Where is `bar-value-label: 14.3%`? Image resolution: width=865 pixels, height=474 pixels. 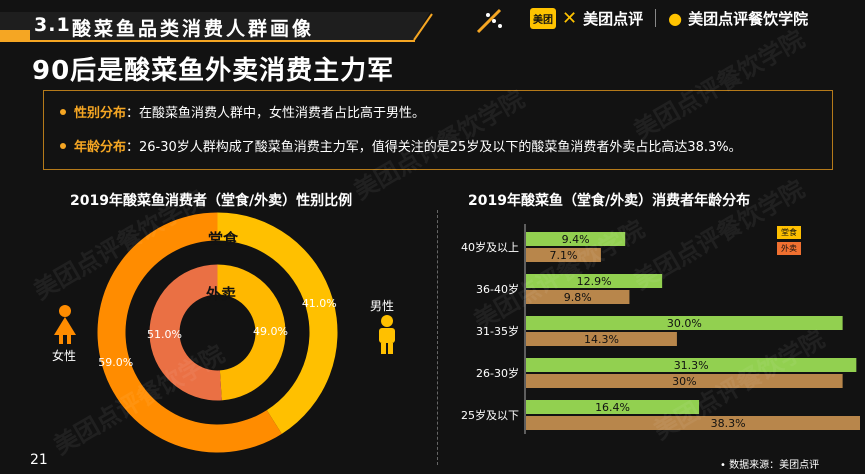 bar-value-label: 14.3% is located at coordinates (601, 339).